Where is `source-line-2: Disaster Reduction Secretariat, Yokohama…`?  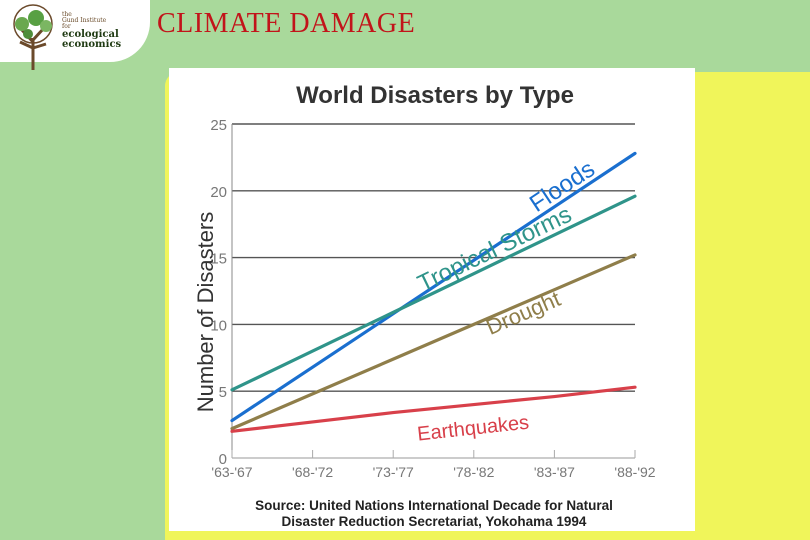 source-line-2: Disaster Reduction Secretariat, Yokohama… is located at coordinates (434, 521).